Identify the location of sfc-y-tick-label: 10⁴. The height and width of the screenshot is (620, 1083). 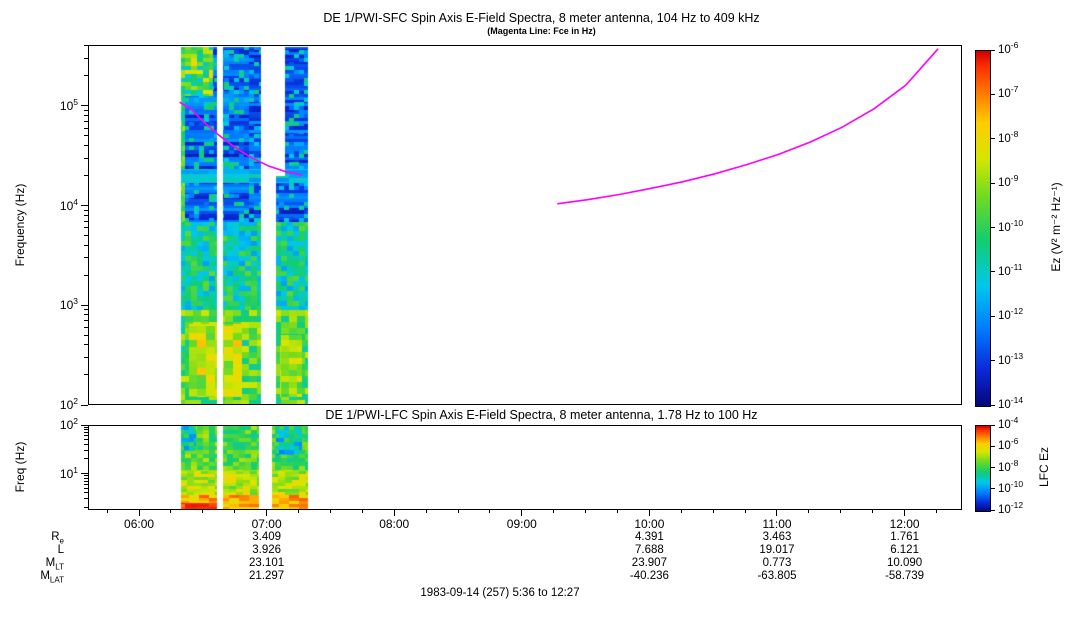
(68, 204).